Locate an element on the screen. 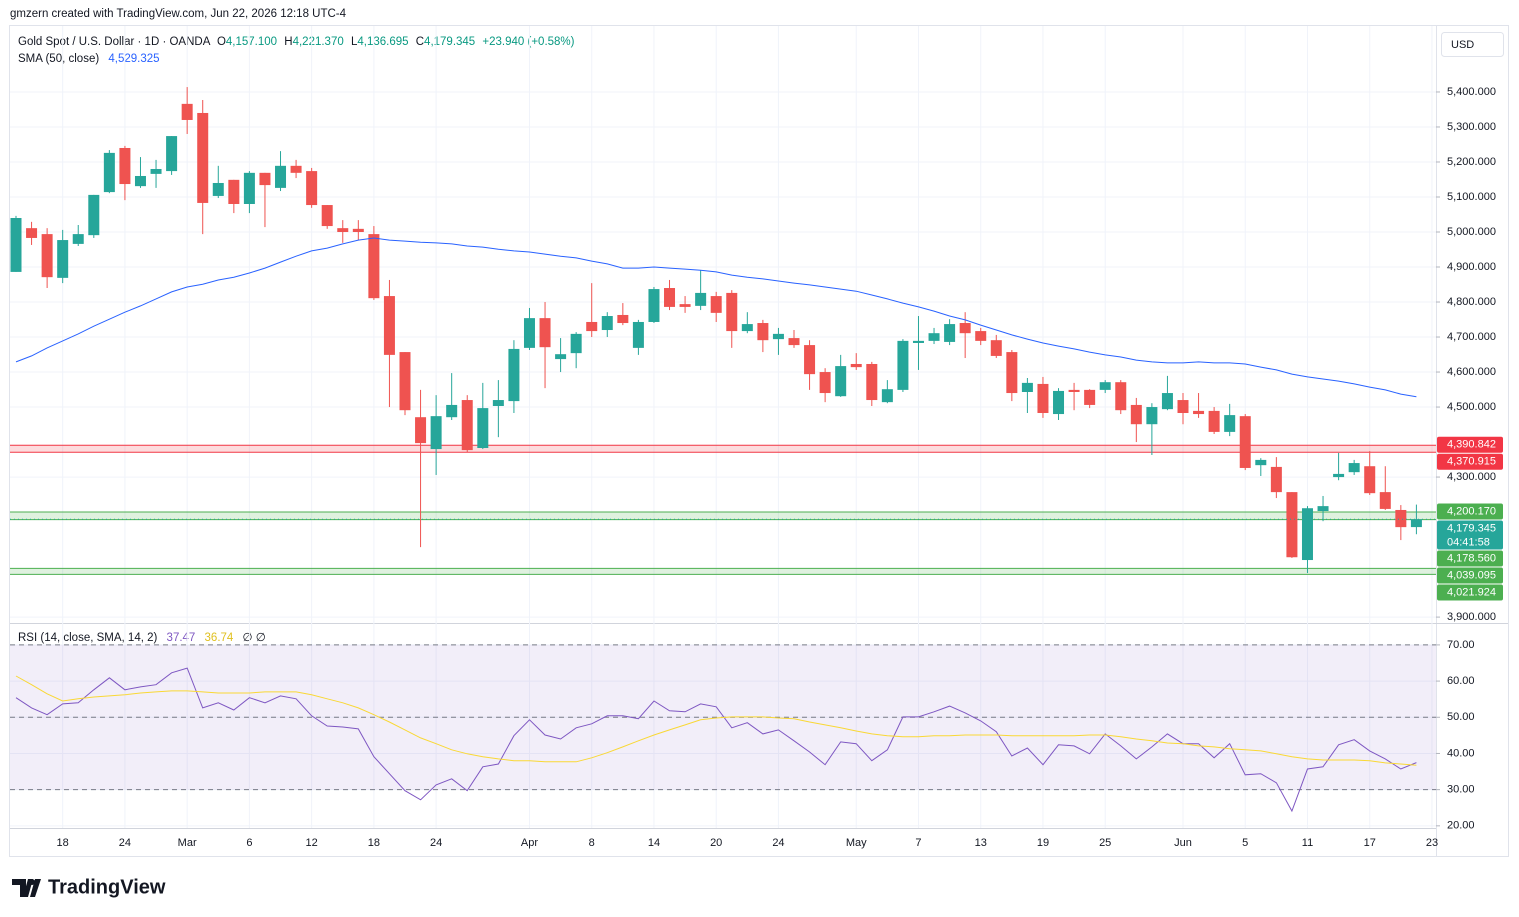 The image size is (1519, 917). x-tick-label: 19 is located at coordinates (1043, 843).